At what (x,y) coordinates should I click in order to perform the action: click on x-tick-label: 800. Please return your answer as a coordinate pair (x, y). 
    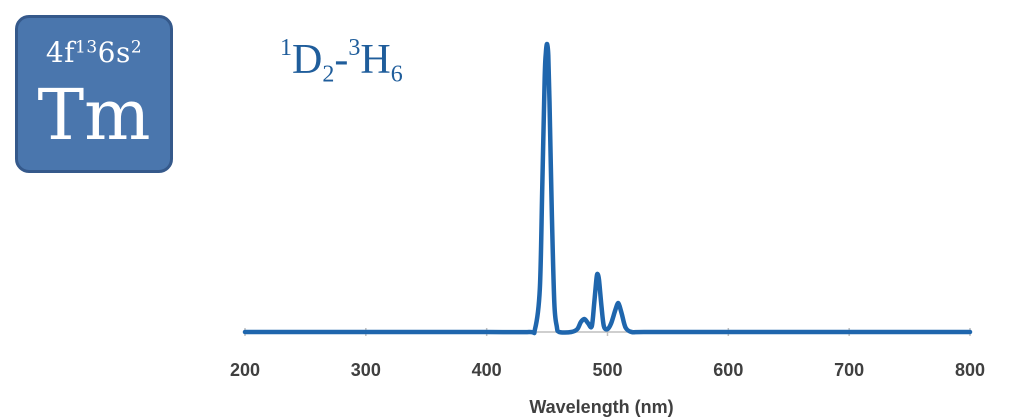
    Looking at the image, I should click on (970, 370).